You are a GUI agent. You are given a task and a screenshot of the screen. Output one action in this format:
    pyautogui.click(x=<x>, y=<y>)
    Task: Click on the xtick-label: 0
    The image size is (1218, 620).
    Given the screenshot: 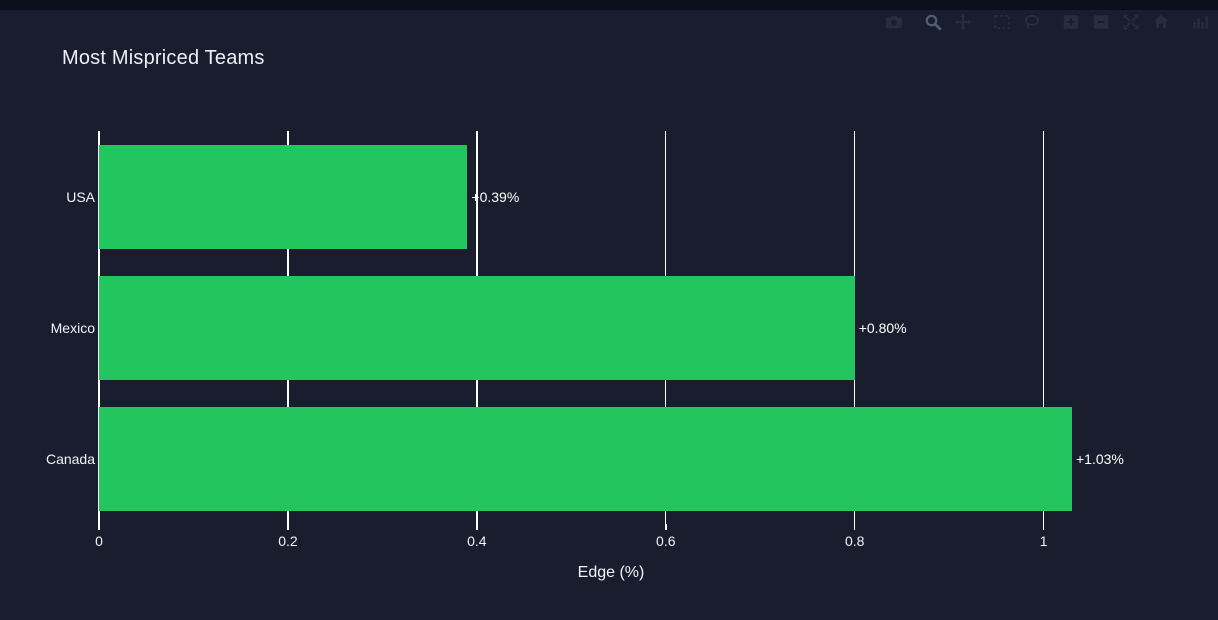 What is the action you would take?
    pyautogui.click(x=99, y=541)
    